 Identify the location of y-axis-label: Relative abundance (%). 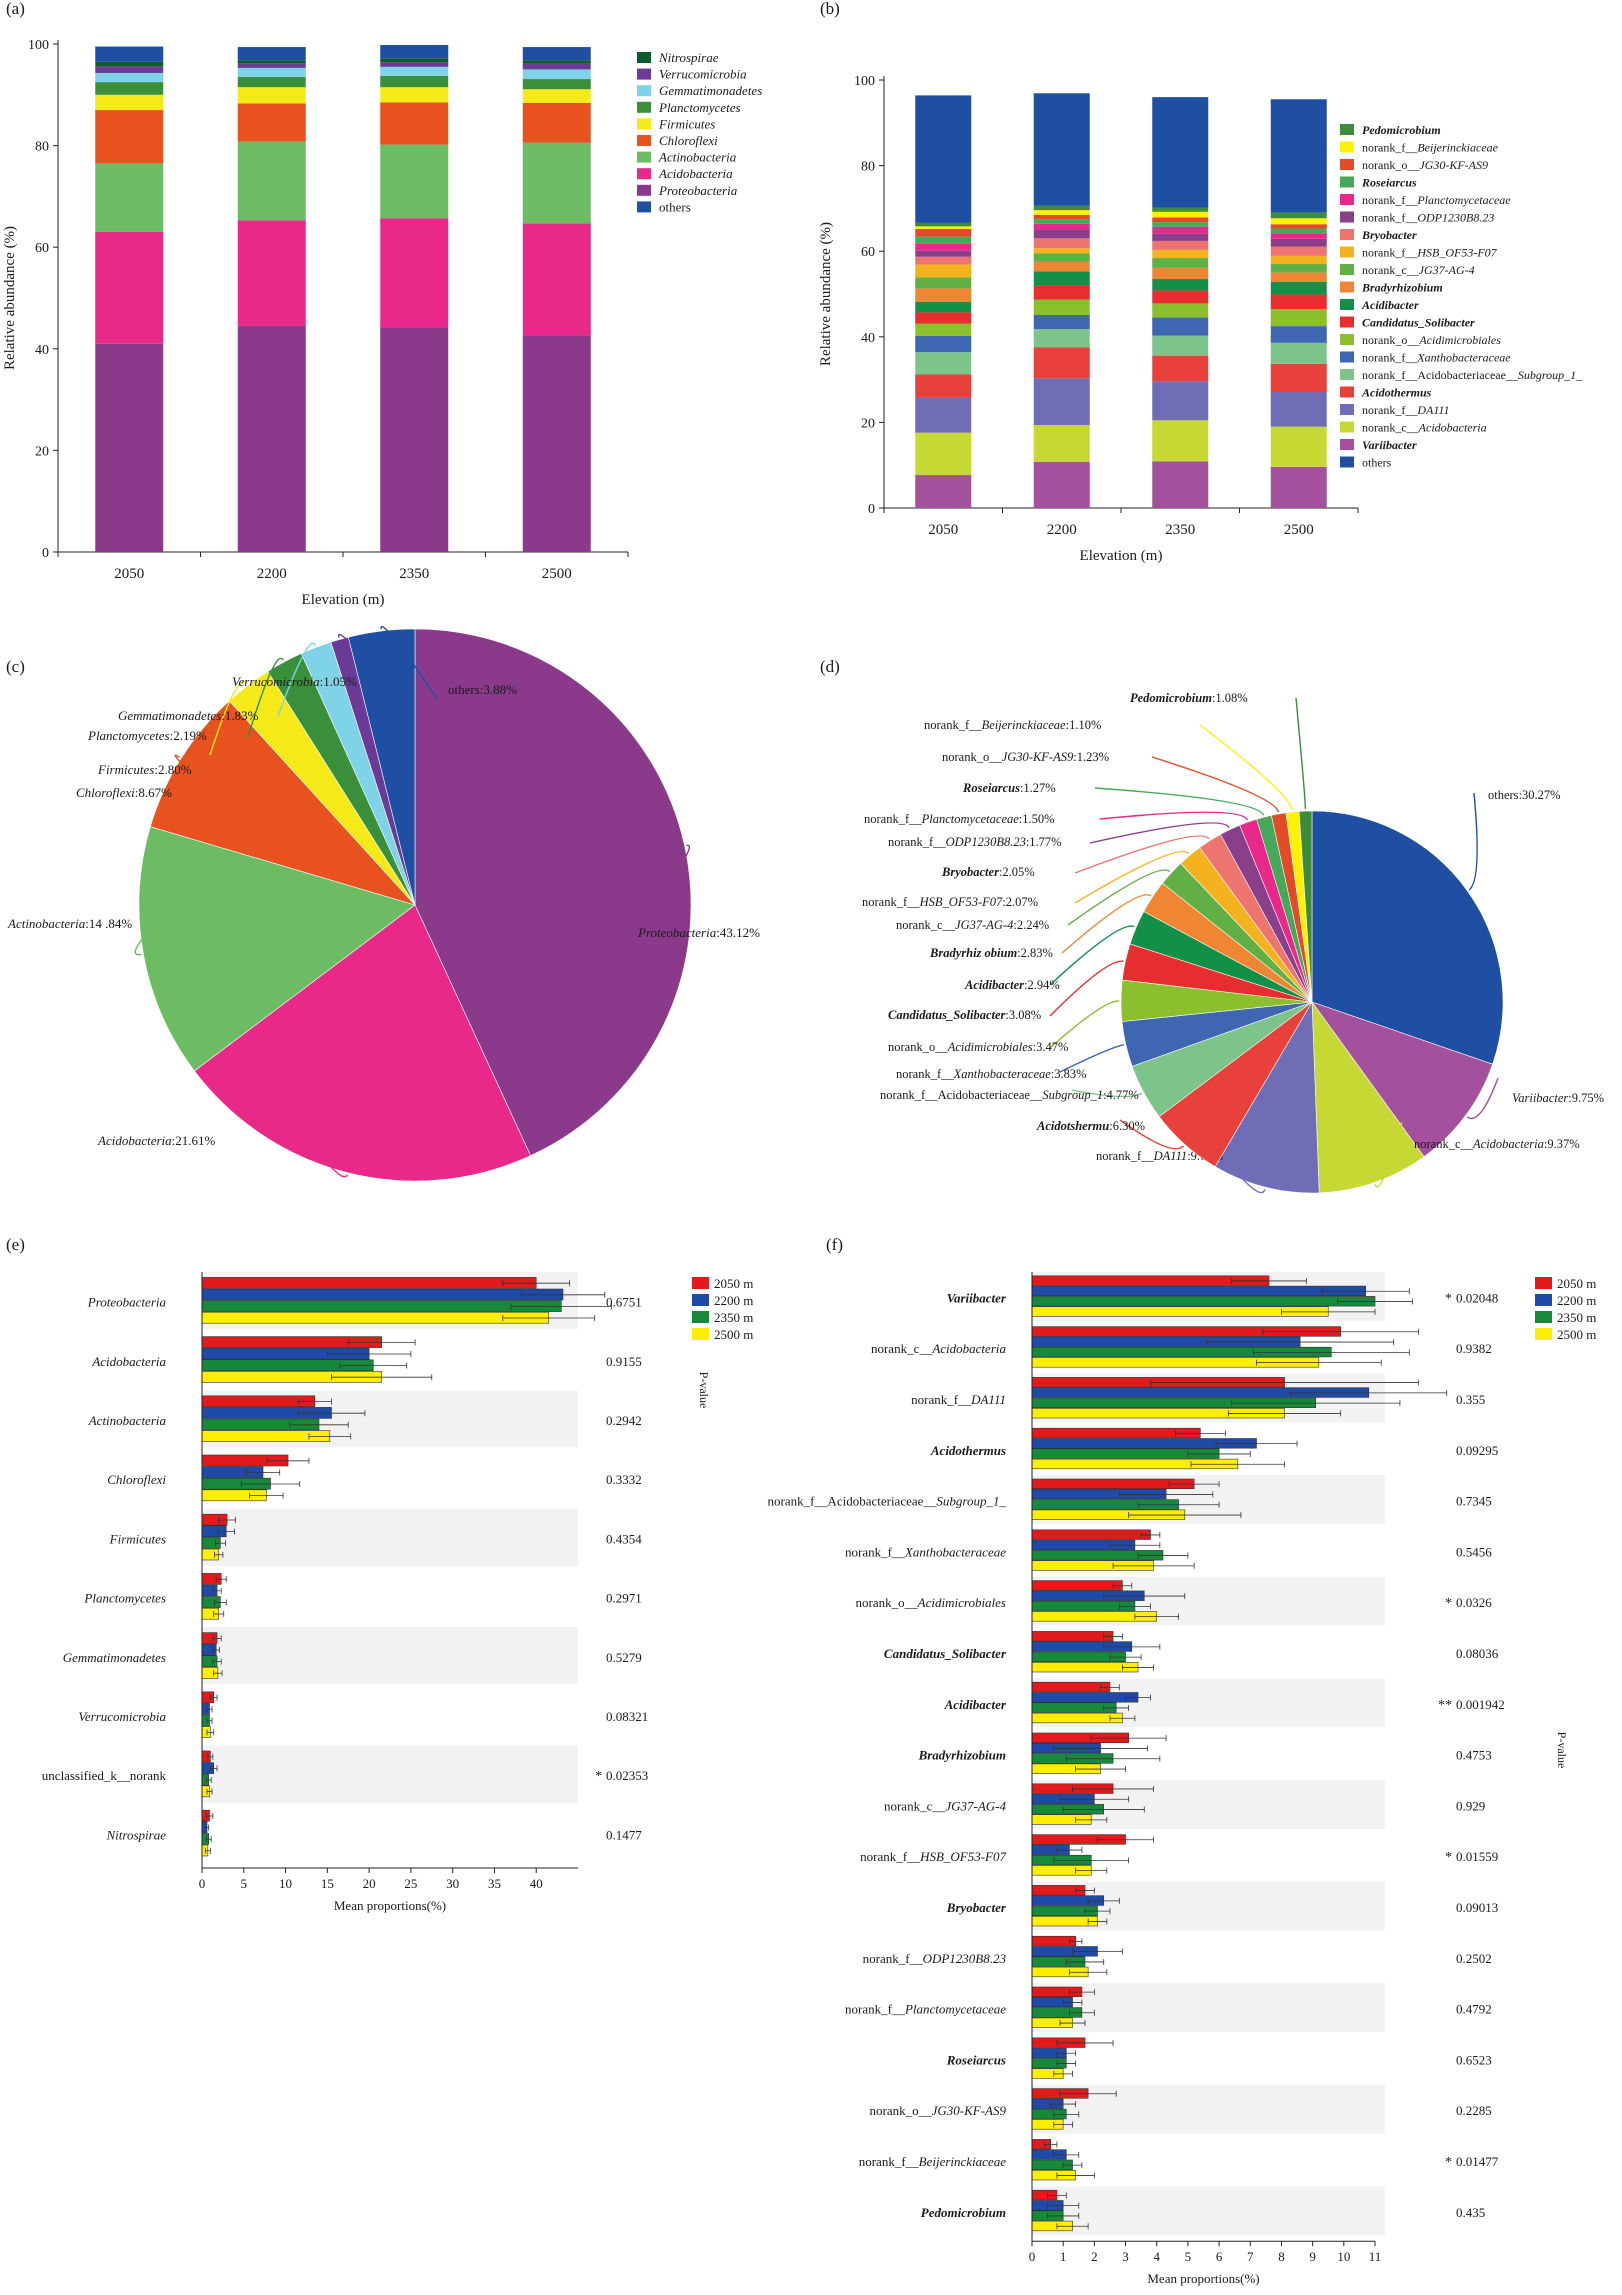
(10, 298).